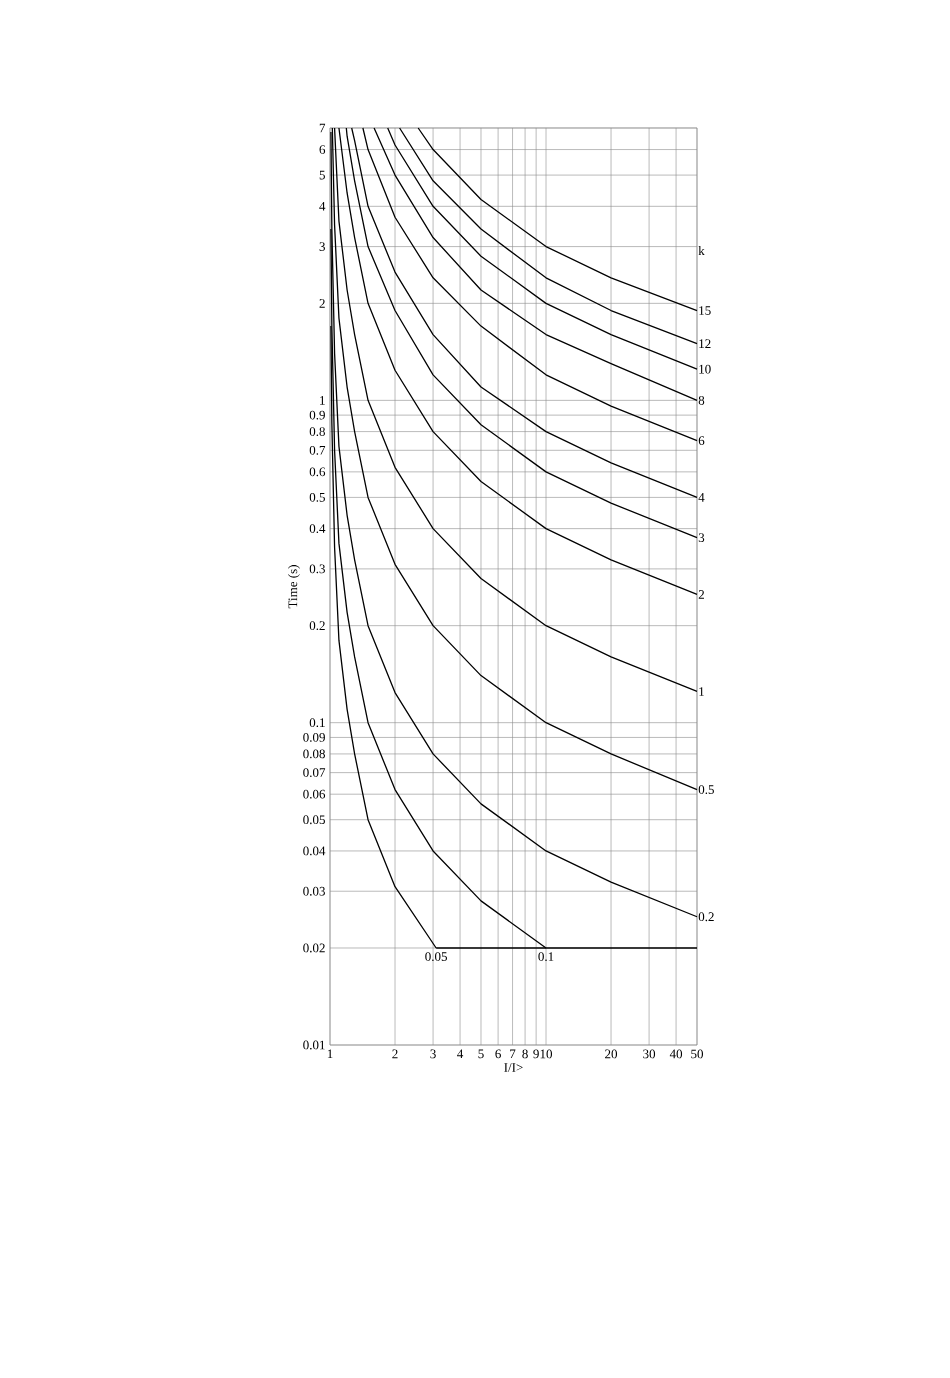 The image size is (950, 1378). What do you see at coordinates (330, 1054) in the screenshot?
I see `x-tick-label: 1` at bounding box center [330, 1054].